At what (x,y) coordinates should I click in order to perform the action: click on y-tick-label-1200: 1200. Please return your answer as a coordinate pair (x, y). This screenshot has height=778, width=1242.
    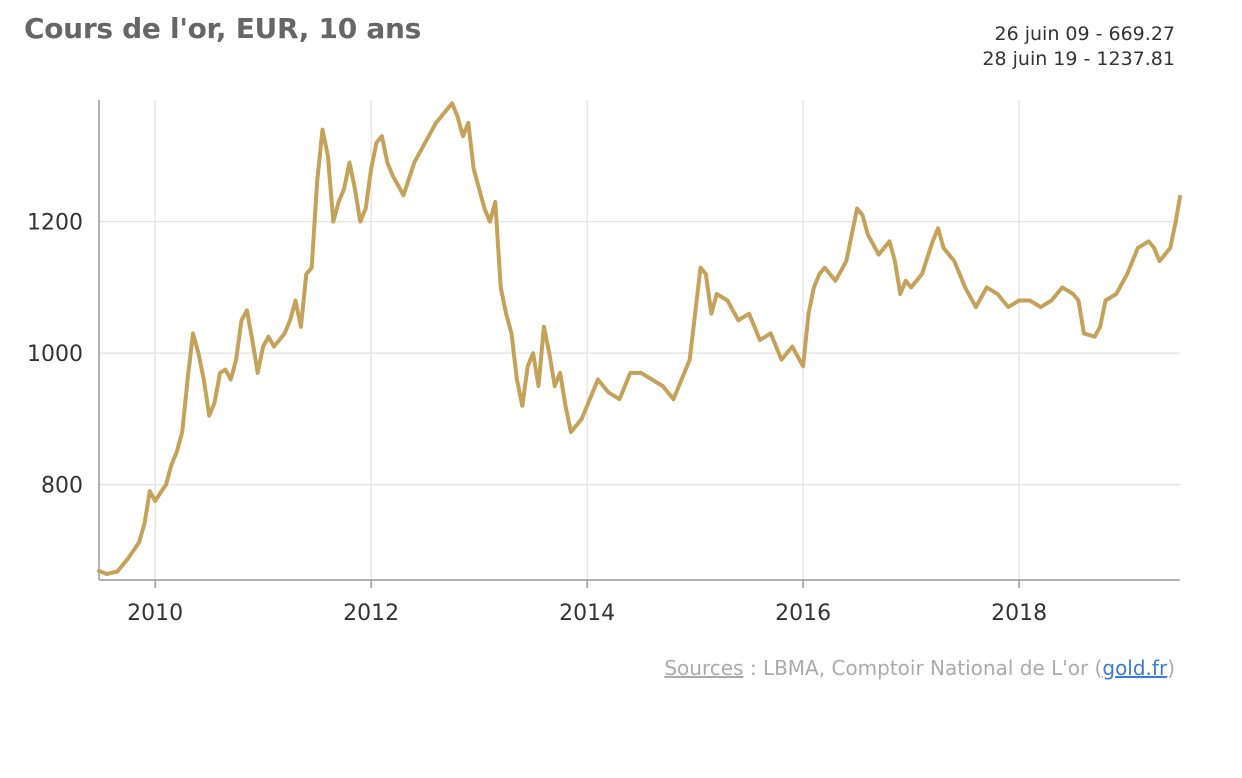
    Looking at the image, I should click on (55, 223).